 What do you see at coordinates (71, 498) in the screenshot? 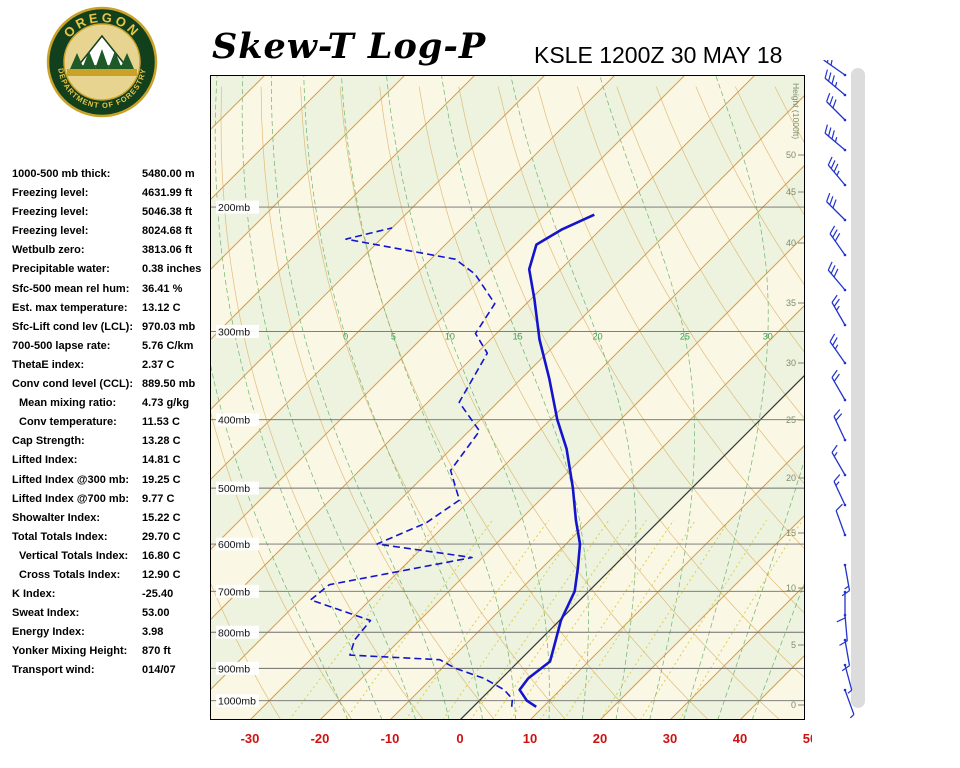
I see `stat-label: Lifted Index @700 mb:` at bounding box center [71, 498].